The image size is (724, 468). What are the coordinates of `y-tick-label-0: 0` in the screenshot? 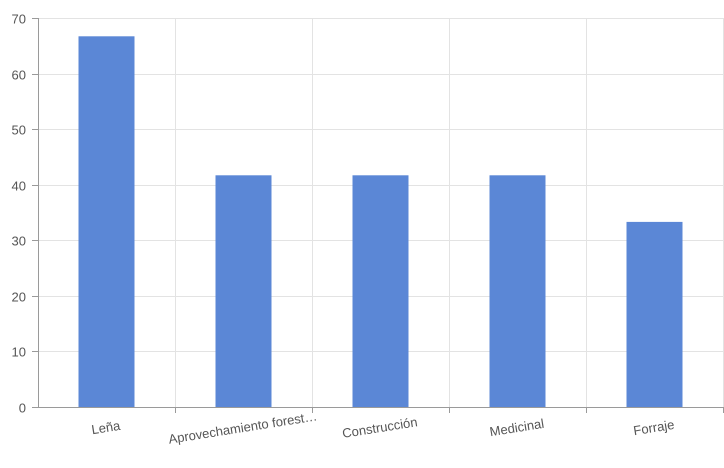 It's located at (22, 408).